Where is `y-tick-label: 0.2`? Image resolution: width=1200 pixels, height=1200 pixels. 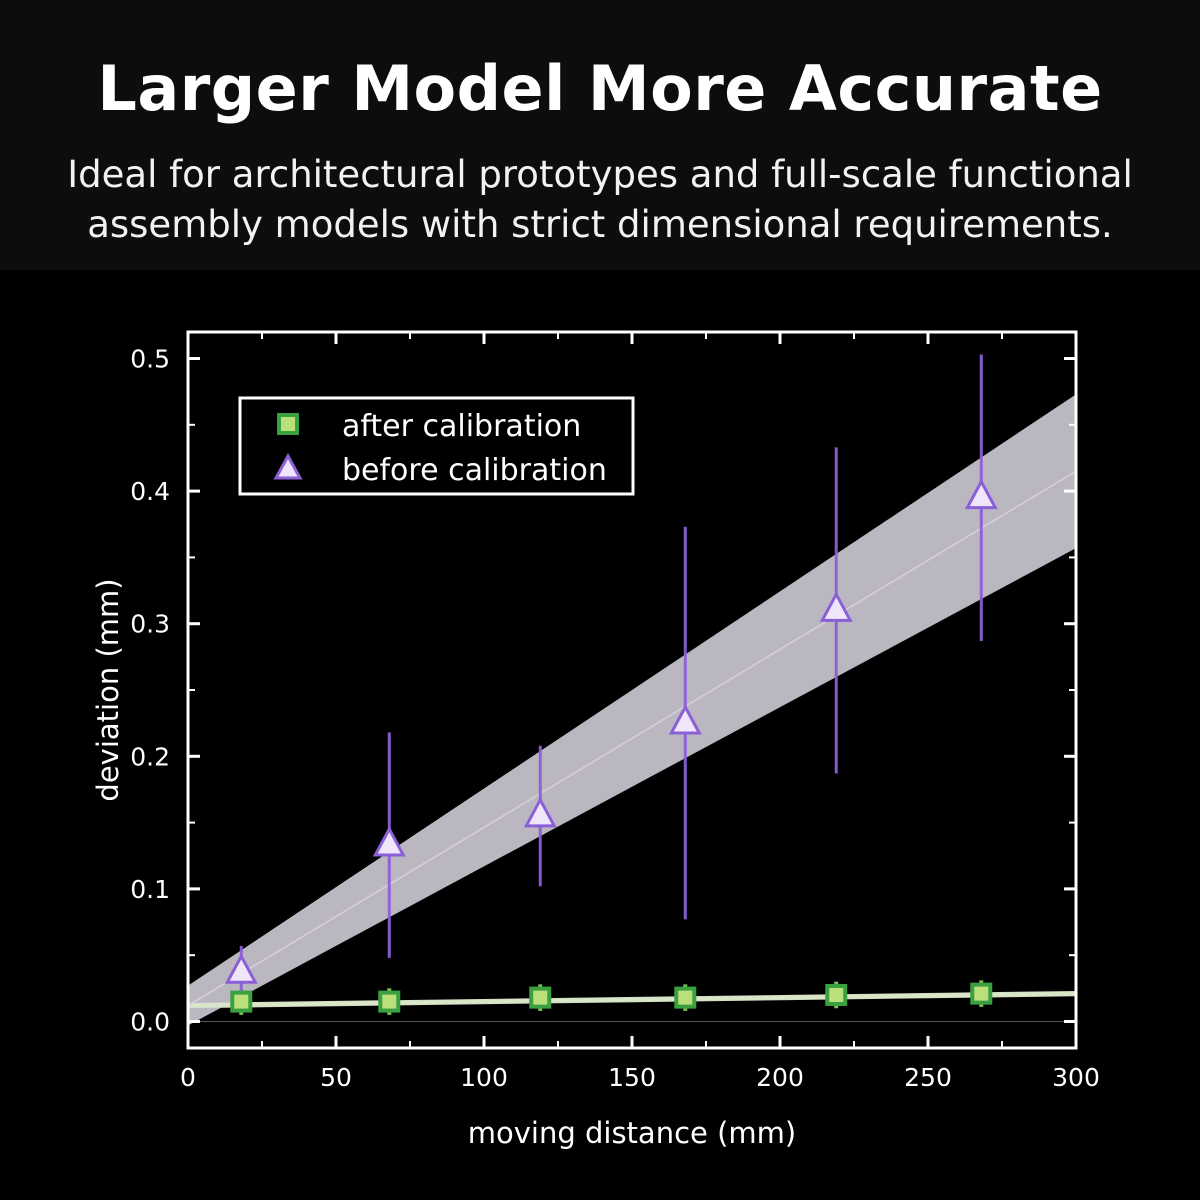 y-tick-label: 0.2 is located at coordinates (150, 756).